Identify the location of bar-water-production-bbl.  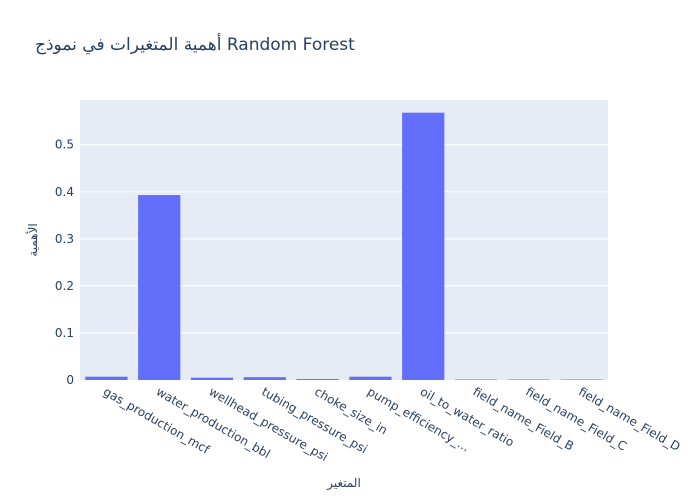
(159, 287).